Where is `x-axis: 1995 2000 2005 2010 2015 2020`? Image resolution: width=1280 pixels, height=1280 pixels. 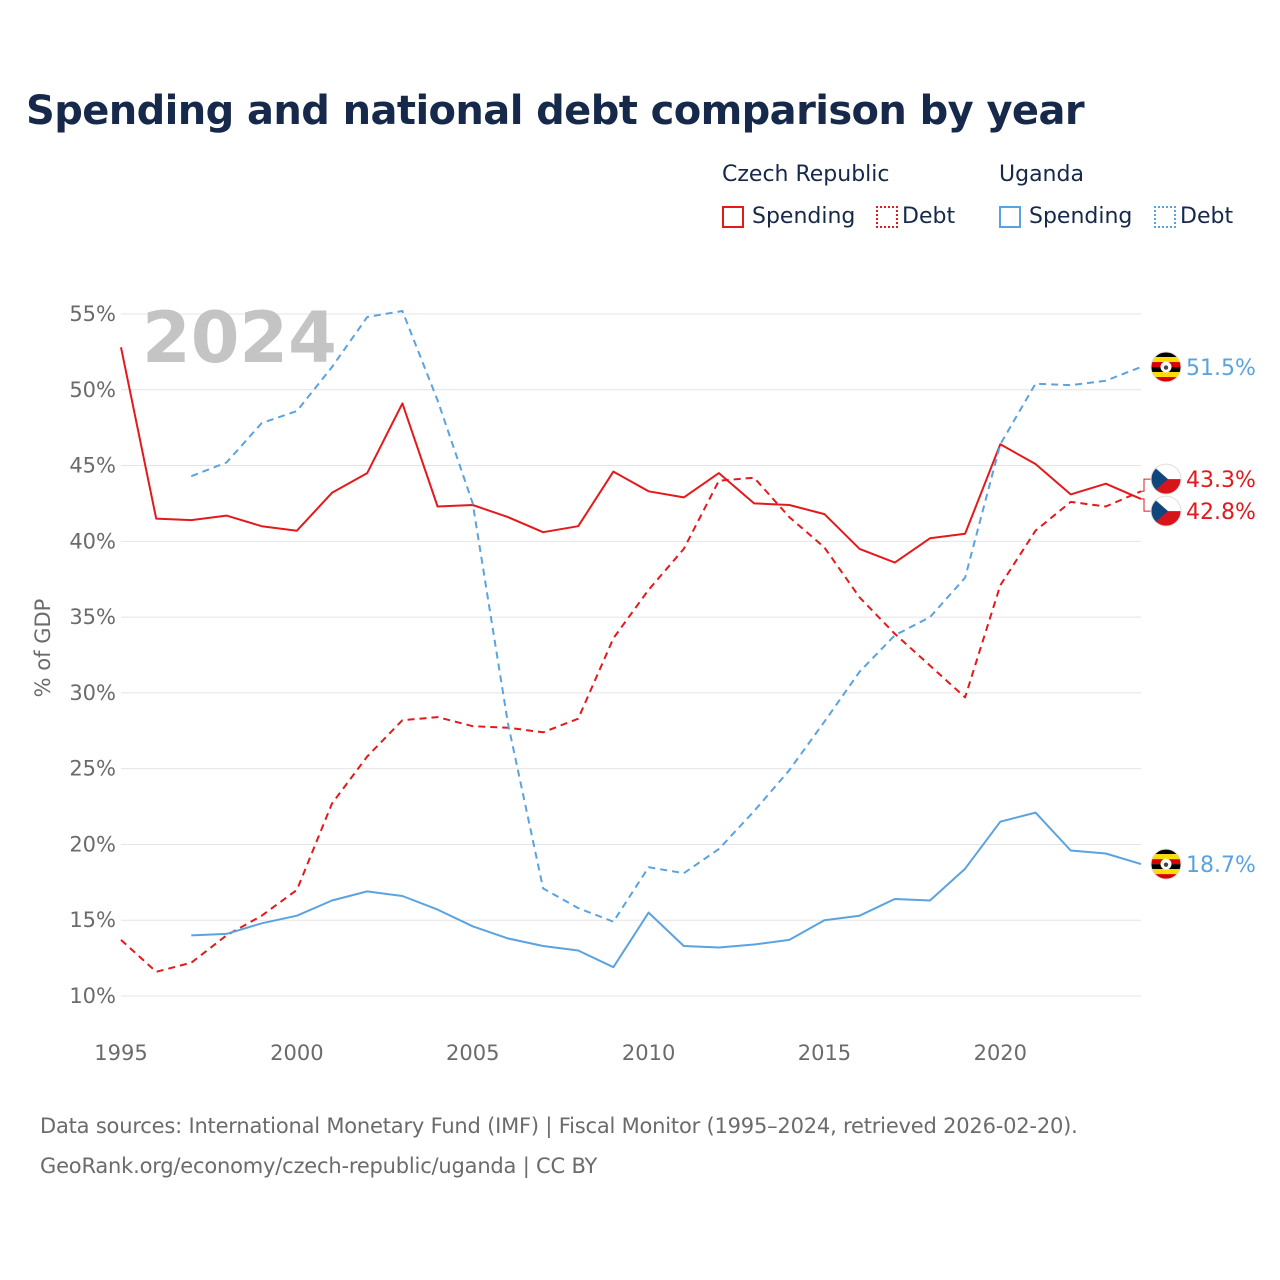 x-axis: 1995 2000 2005 2010 2015 2020 is located at coordinates (560, 1053).